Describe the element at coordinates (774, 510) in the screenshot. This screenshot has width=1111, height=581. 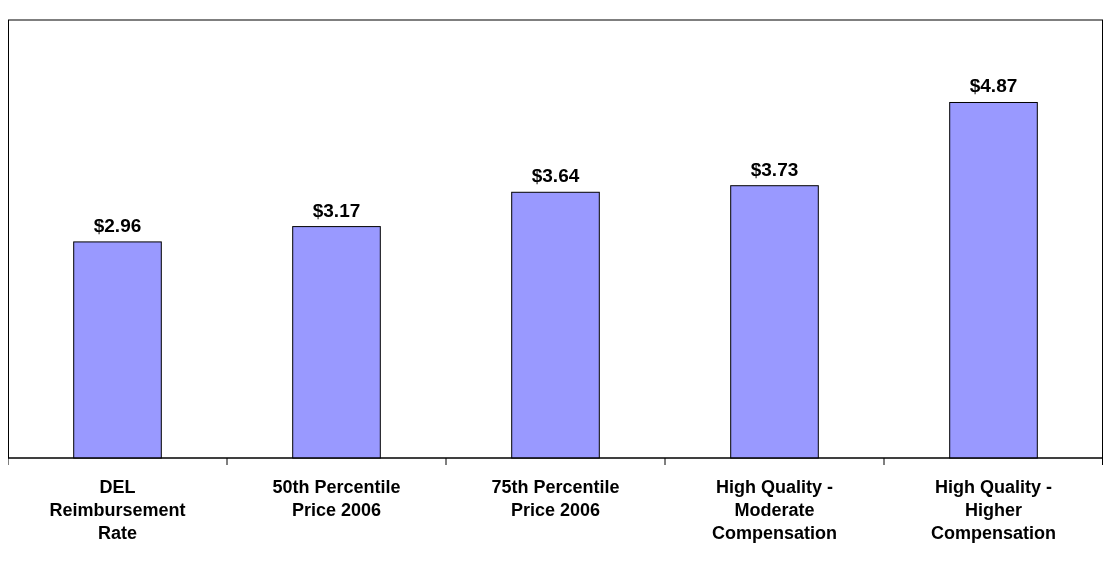
I see `x-tick-label: High Quality - Moderate Compensation` at that location.